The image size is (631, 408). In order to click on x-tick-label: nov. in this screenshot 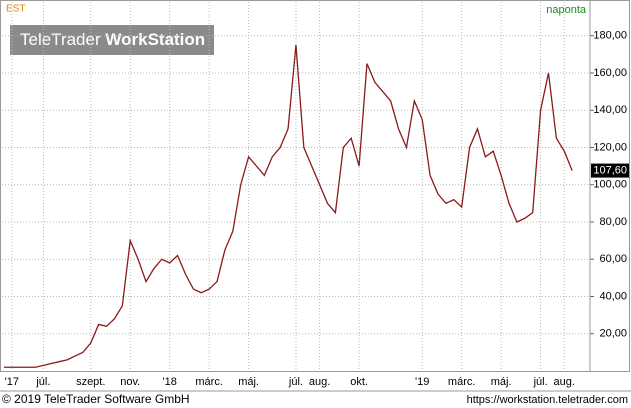, I will do `click(130, 382)`.